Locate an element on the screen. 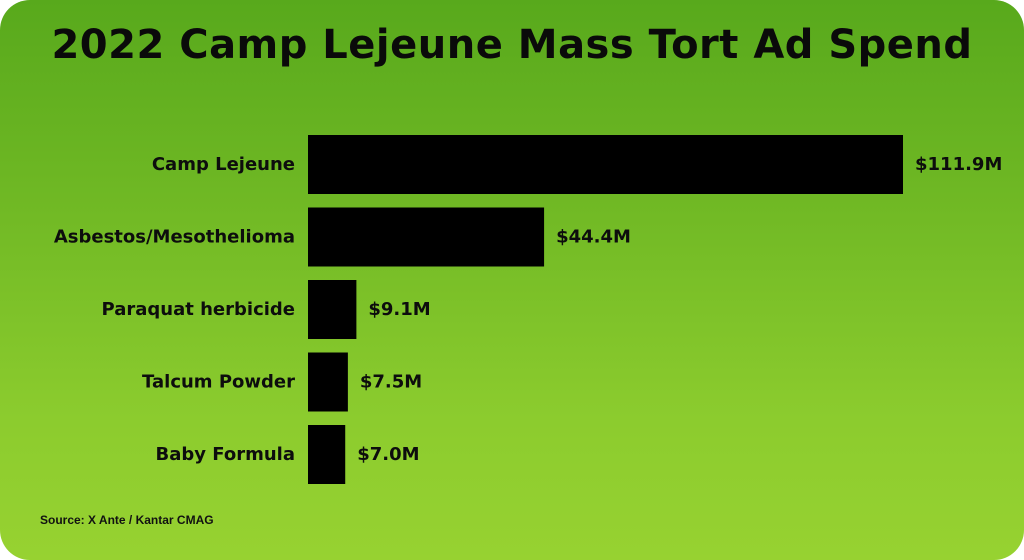 The height and width of the screenshot is (560, 1024). chart-title: 2022 Camp Lejeune Mass Tort Ad Spend is located at coordinates (512, 45).